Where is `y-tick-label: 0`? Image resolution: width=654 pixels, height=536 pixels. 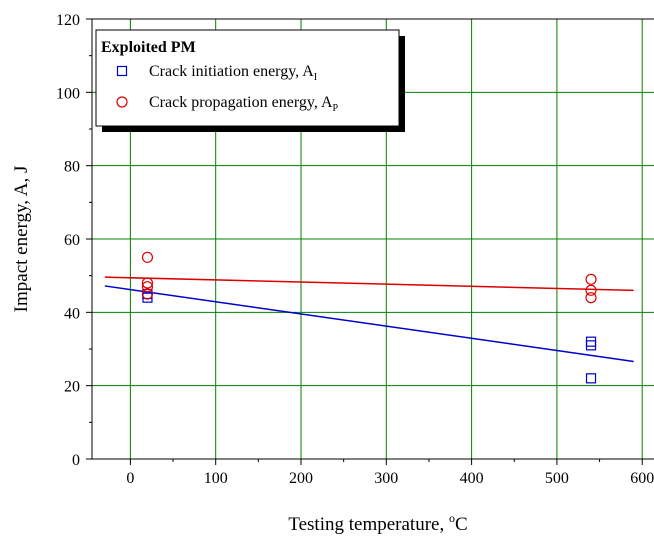
y-tick-label: 0 is located at coordinates (76, 460).